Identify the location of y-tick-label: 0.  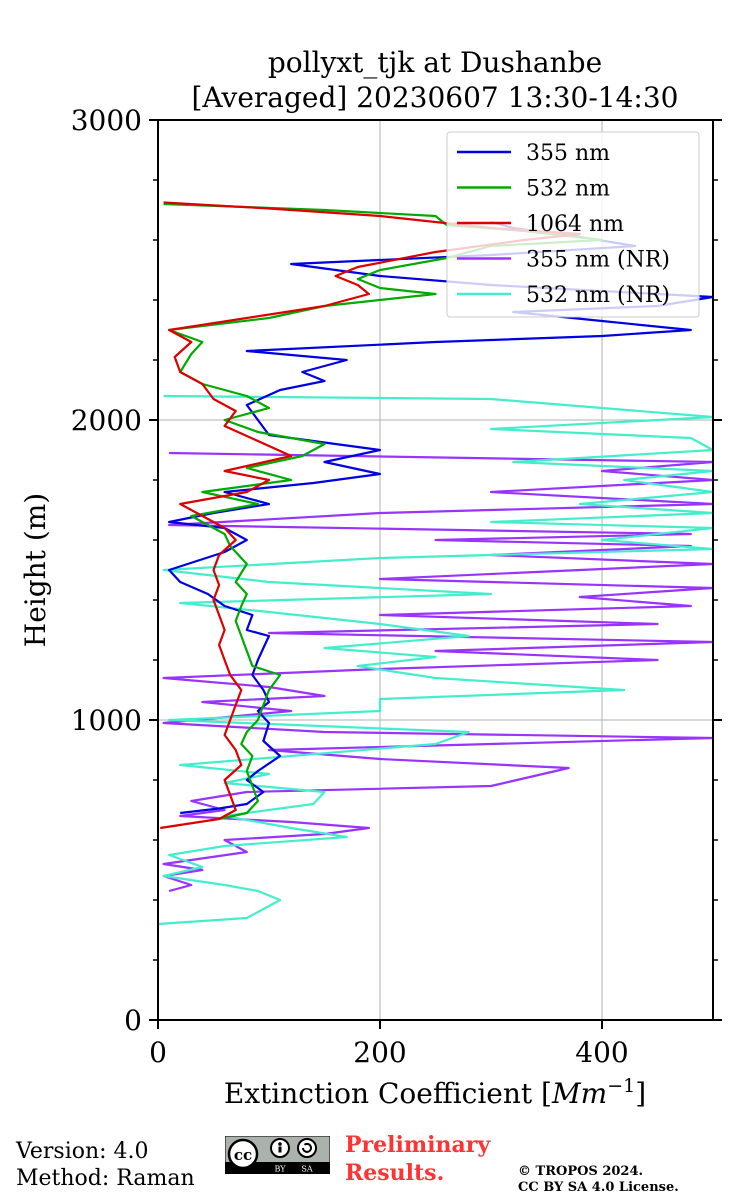
(133, 1020).